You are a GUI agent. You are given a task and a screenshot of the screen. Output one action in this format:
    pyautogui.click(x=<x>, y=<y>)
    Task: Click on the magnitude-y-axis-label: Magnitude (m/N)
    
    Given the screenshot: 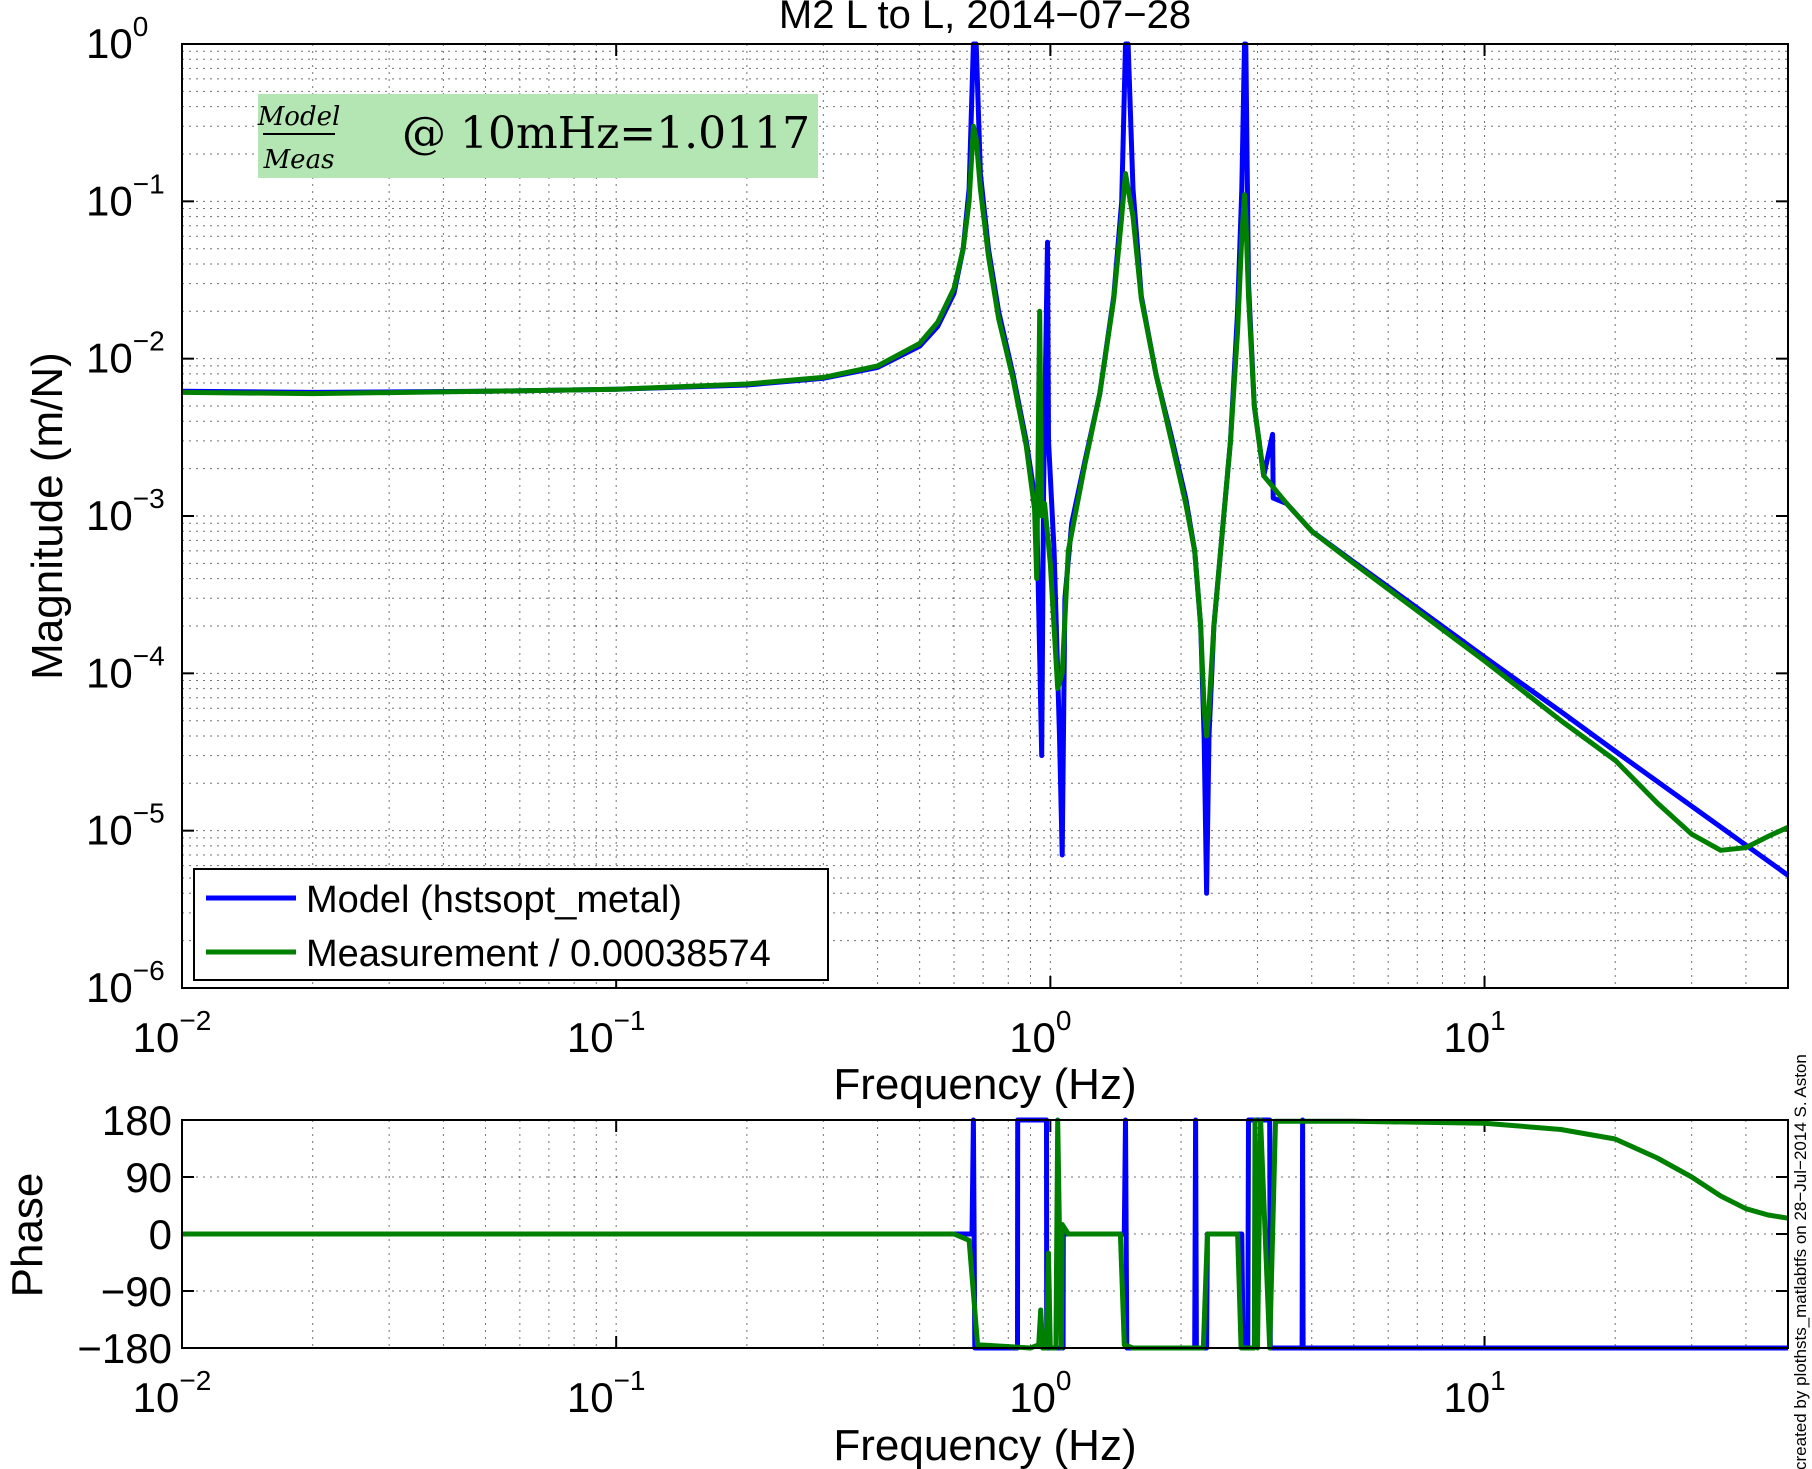 What is the action you would take?
    pyautogui.click(x=47, y=516)
    